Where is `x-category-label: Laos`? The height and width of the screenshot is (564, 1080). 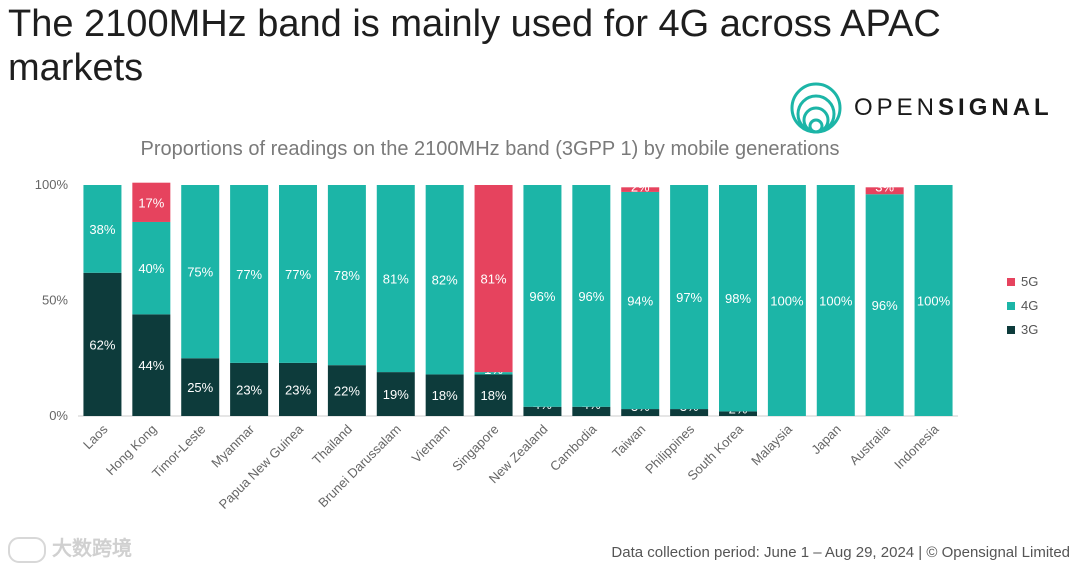 x-category-label: Laos is located at coordinates (95, 436).